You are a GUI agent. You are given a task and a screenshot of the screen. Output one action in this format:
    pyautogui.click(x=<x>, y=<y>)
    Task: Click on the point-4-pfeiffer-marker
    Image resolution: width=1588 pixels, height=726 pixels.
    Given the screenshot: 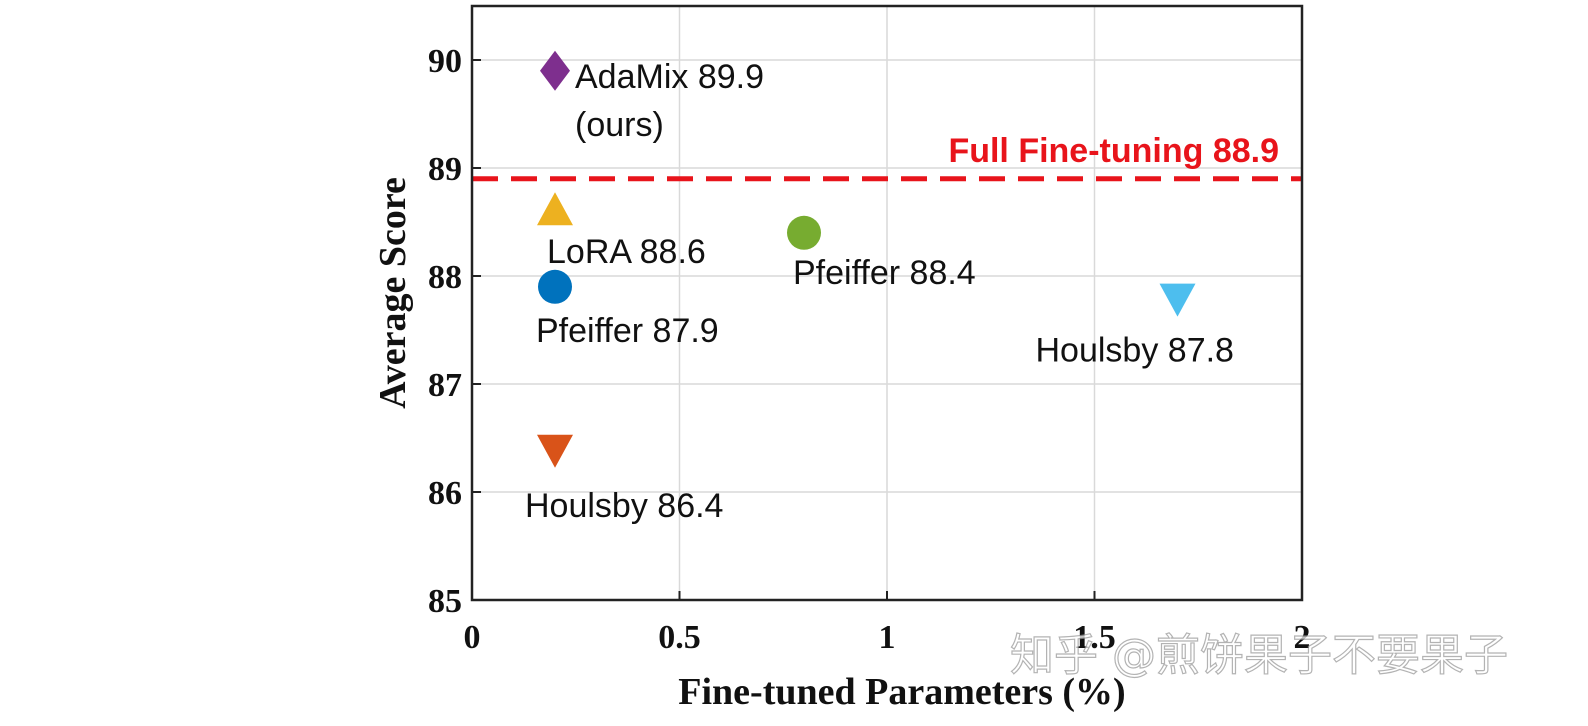 What is the action you would take?
    pyautogui.click(x=804, y=232)
    